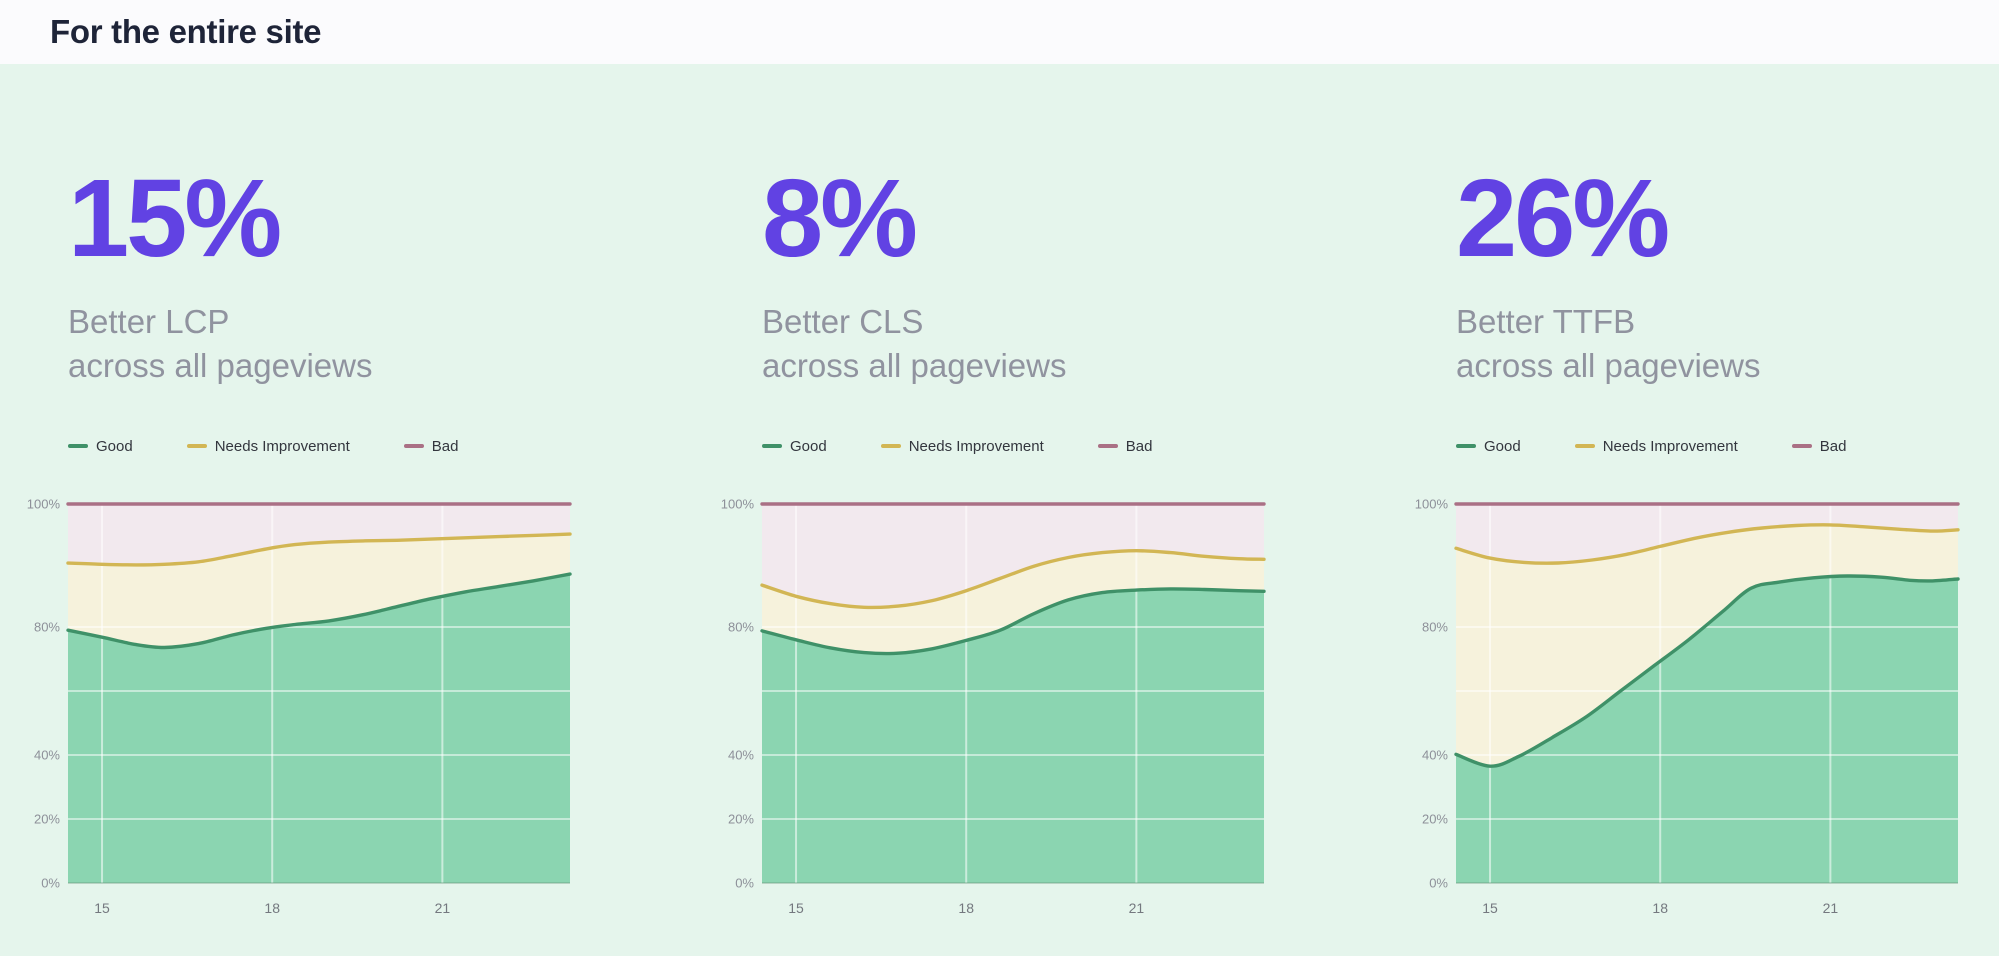 Image resolution: width=1999 pixels, height=956 pixels. What do you see at coordinates (843, 321) in the screenshot?
I see `stat-label-line1: Better CLS` at bounding box center [843, 321].